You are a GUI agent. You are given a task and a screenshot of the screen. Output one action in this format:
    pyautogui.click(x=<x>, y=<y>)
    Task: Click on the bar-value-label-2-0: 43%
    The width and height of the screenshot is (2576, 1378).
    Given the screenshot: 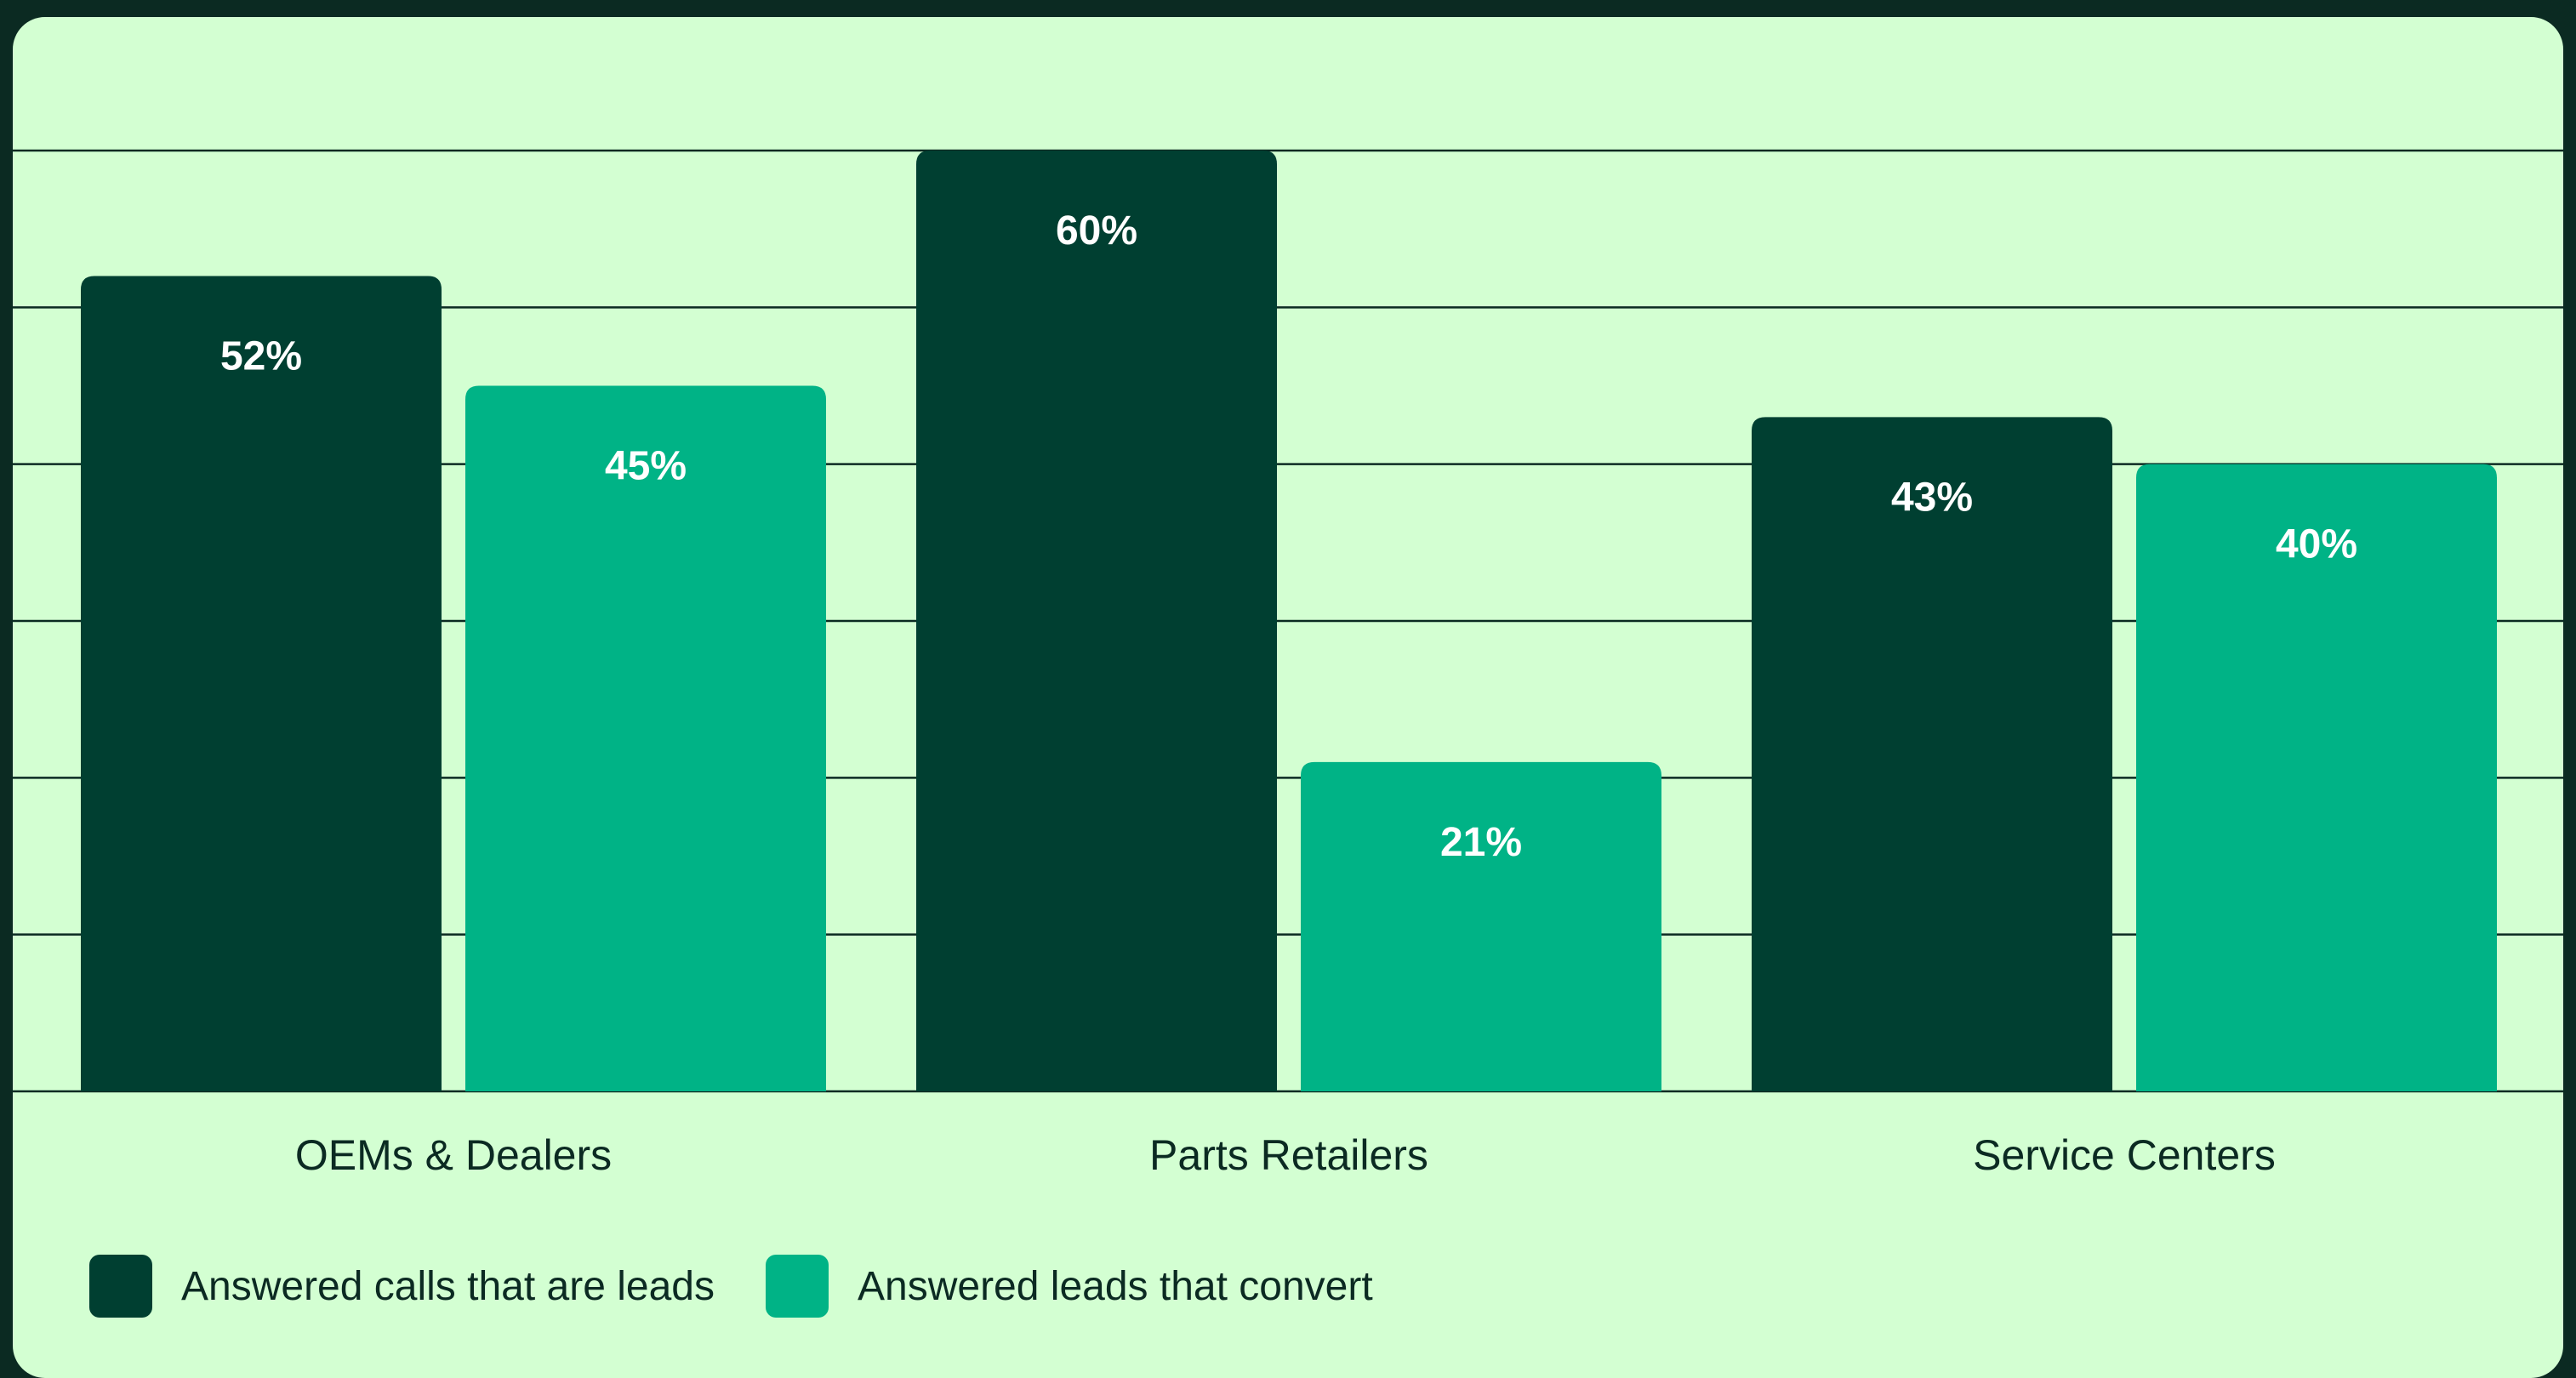 What is the action you would take?
    pyautogui.click(x=1932, y=498)
    